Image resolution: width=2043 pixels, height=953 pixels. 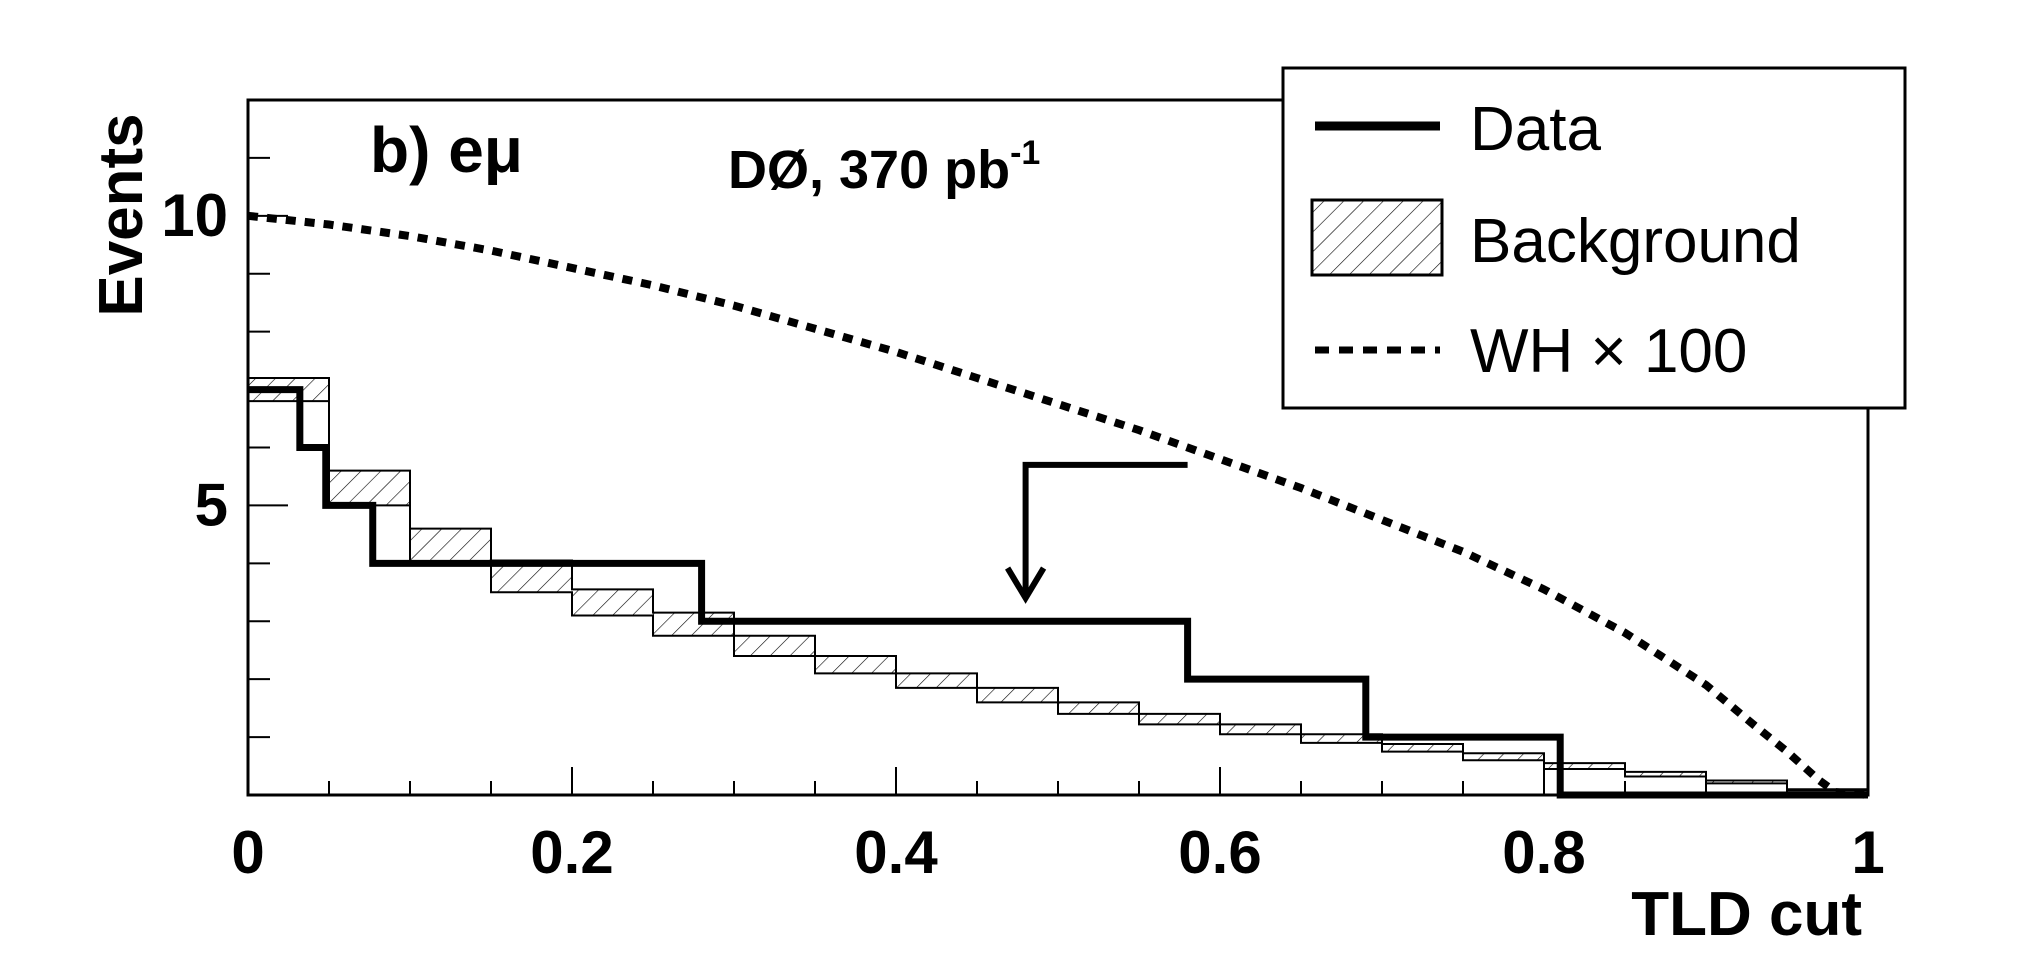 What do you see at coordinates (571, 852) in the screenshot?
I see `x-tick-label: 0.2` at bounding box center [571, 852].